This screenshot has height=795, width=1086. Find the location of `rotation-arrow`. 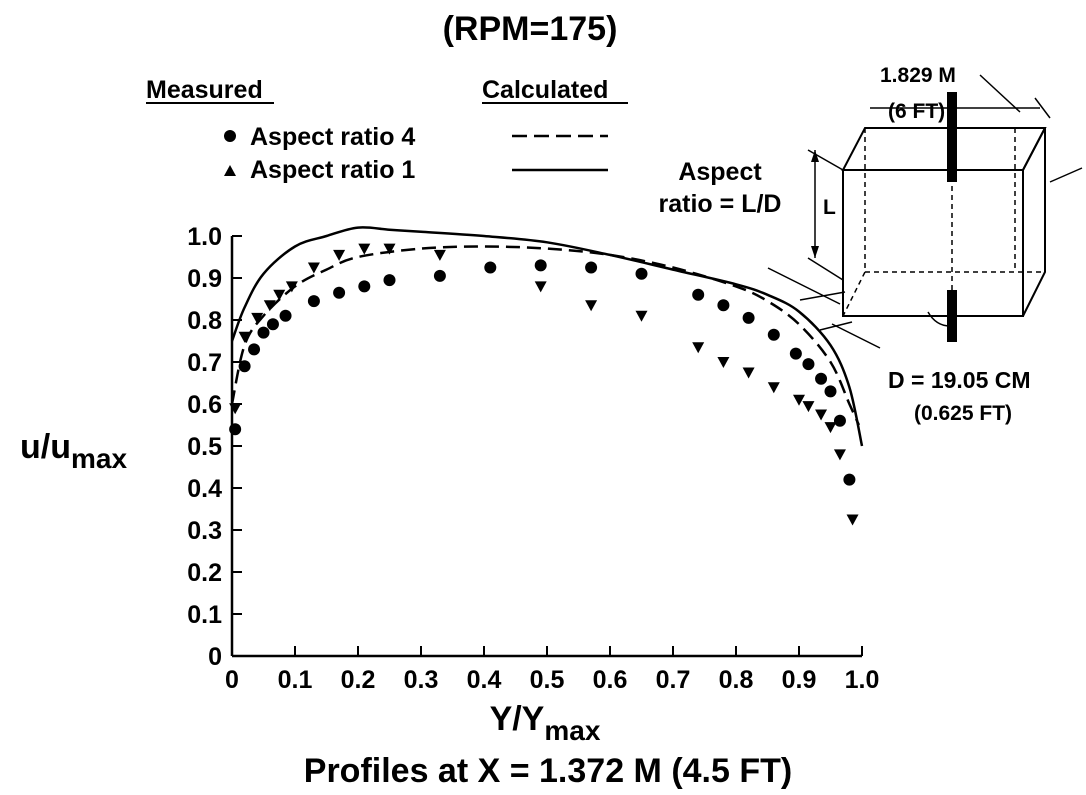

rotation-arrow is located at coordinates (939, 319).